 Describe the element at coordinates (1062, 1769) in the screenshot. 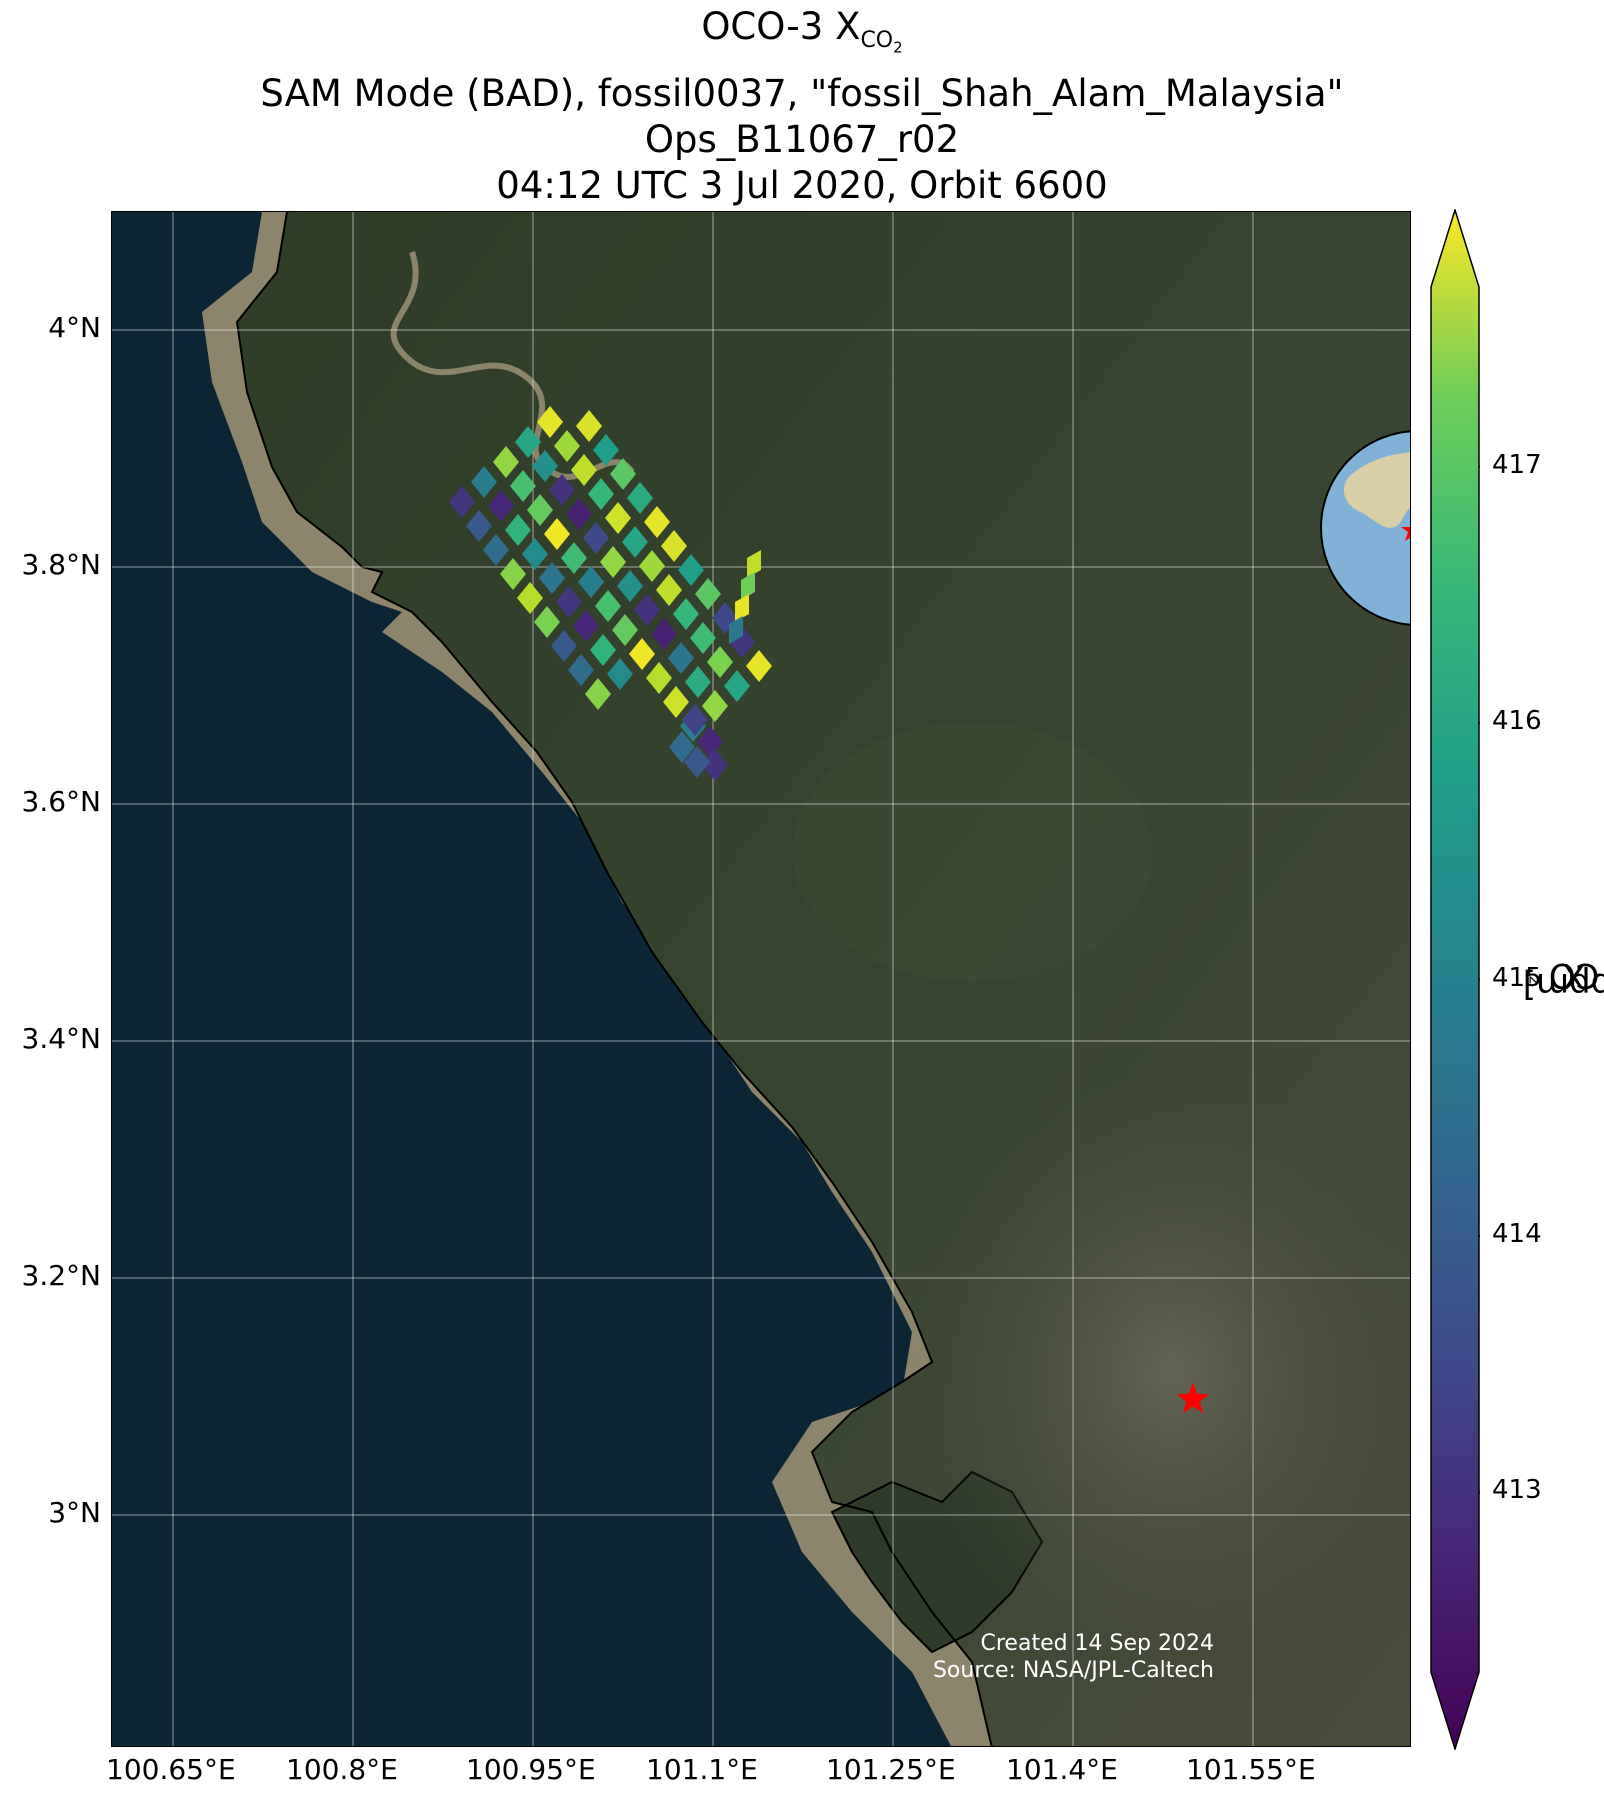

I see `lon-tick-label: 101.4°E` at that location.